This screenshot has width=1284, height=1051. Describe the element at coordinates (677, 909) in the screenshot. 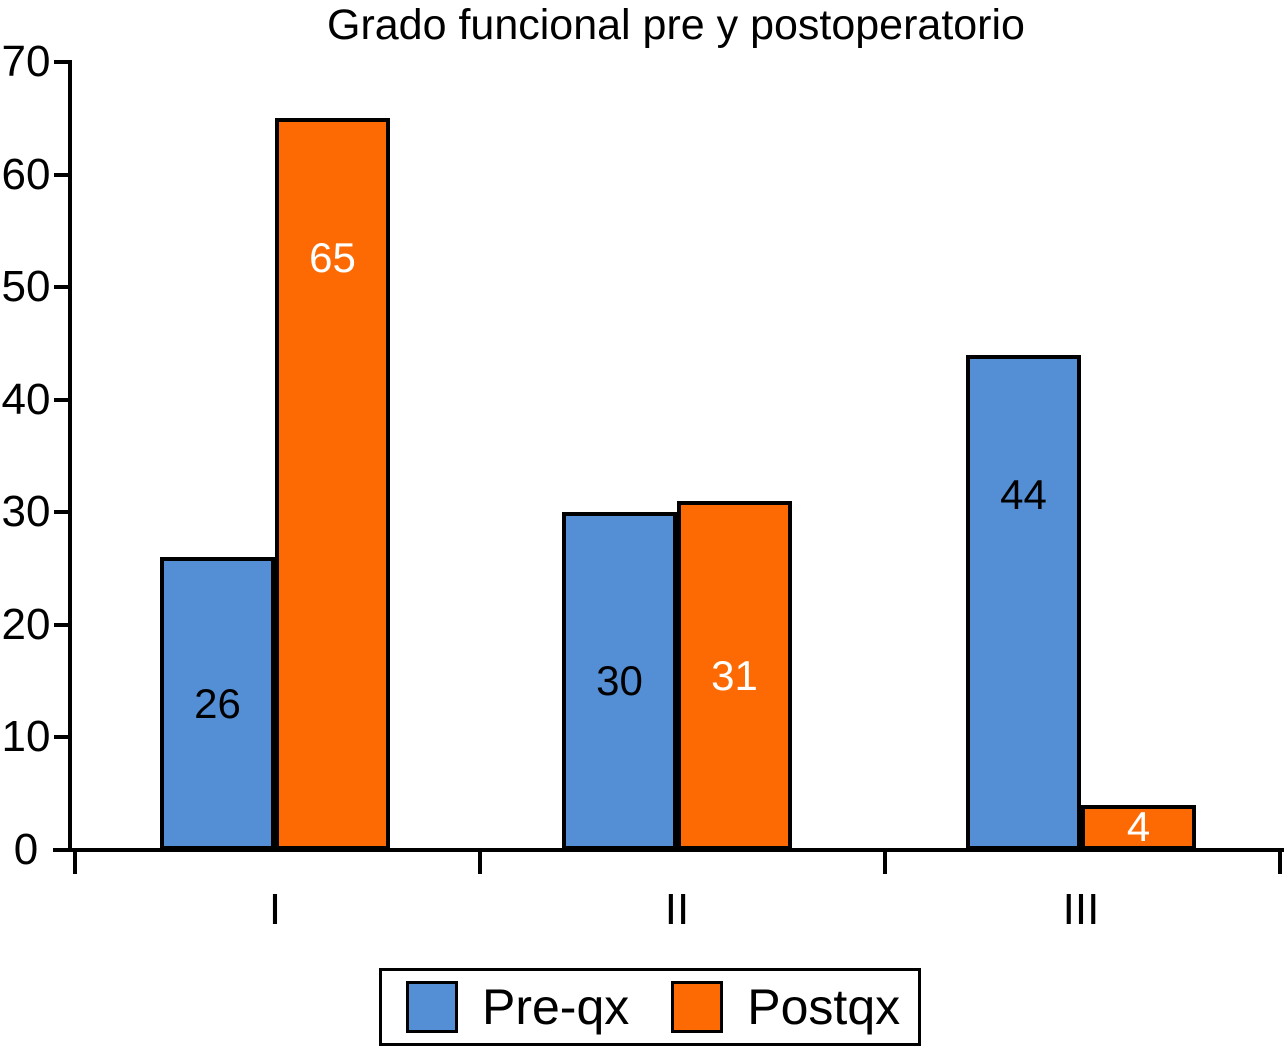

I see `x-category-label: II` at that location.